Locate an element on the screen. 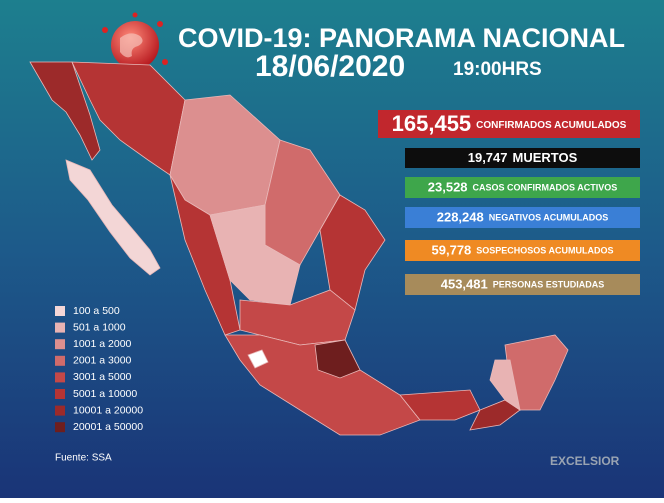  title: COVID-19: PANORAMA NACIONAL is located at coordinates (401, 38).